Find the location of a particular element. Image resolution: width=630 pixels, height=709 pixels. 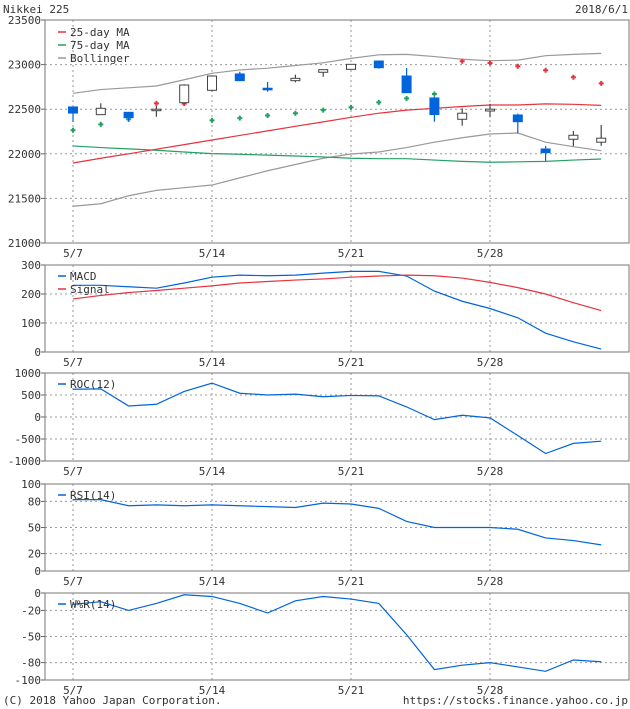

y-tick-label: 22500 is located at coordinates (24, 109).